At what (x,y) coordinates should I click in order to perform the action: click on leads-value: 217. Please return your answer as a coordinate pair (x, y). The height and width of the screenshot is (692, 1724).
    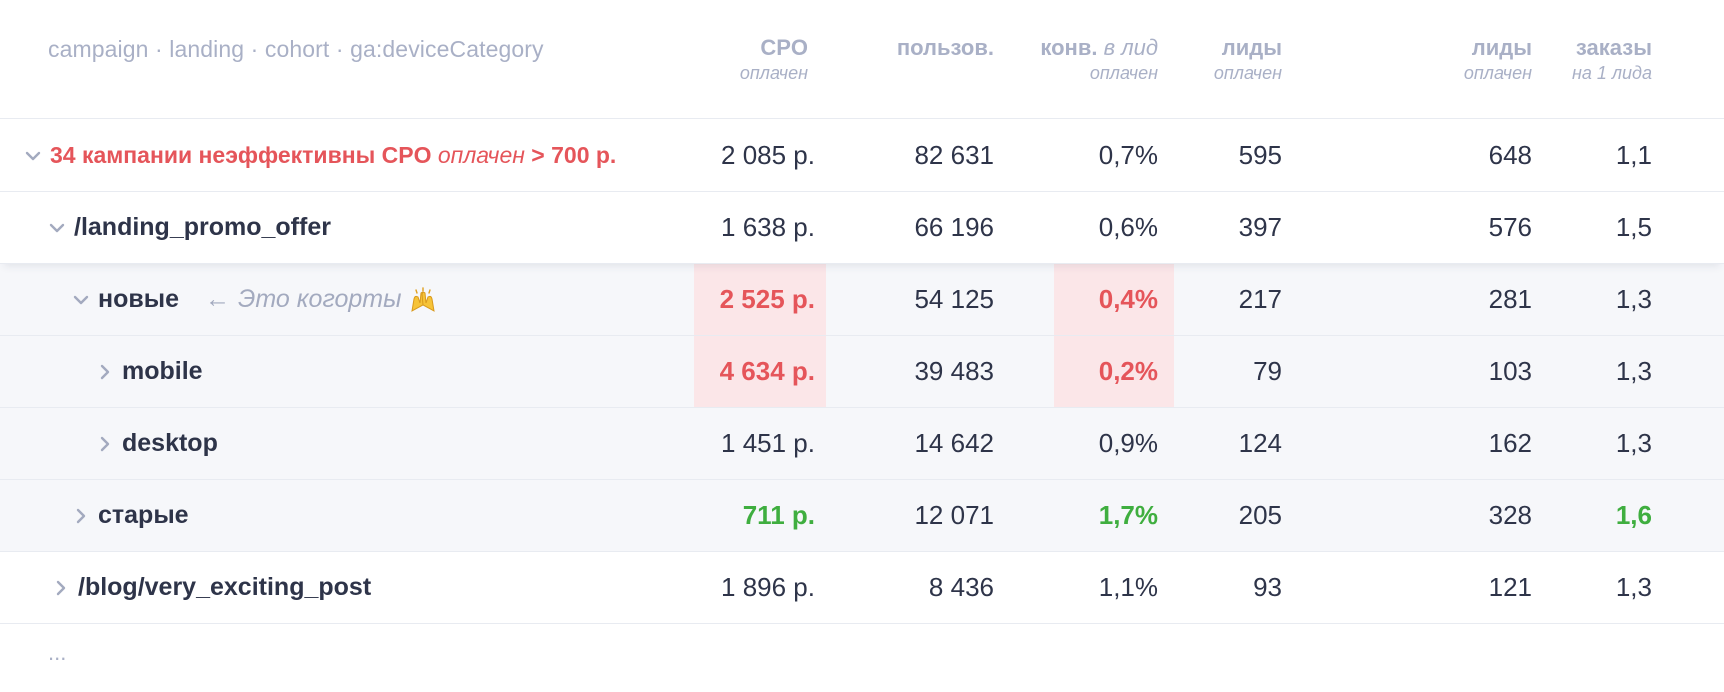
    Looking at the image, I should click on (1260, 299).